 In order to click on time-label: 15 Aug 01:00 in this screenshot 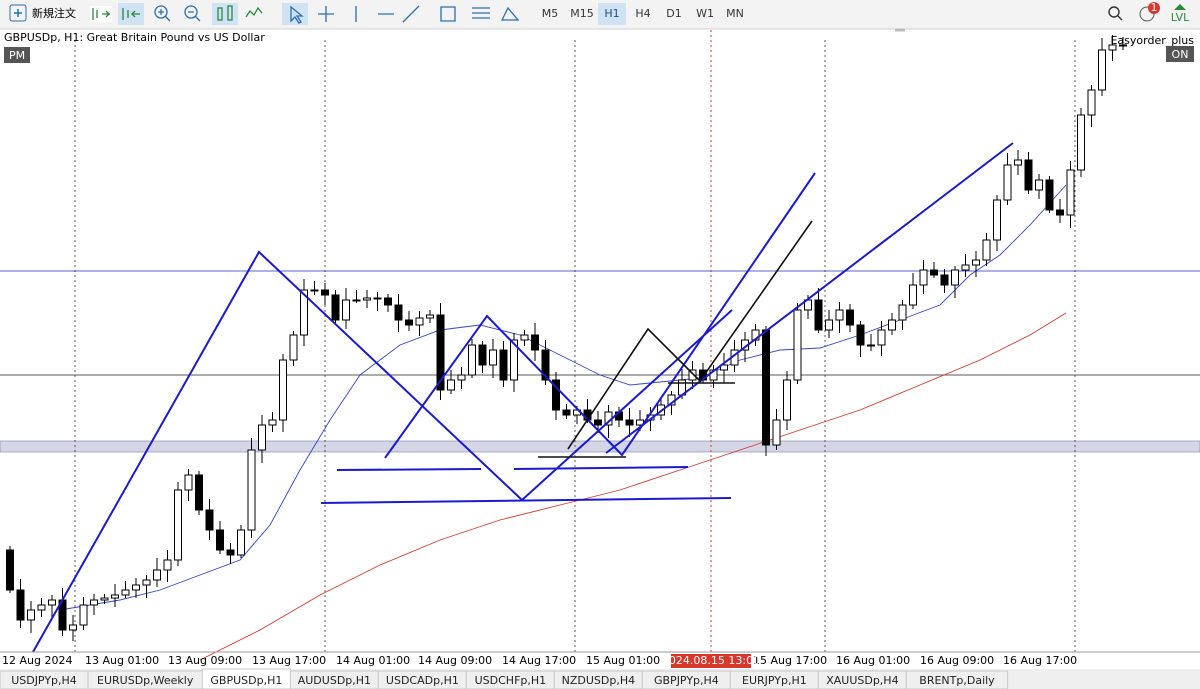, I will do `click(623, 660)`.